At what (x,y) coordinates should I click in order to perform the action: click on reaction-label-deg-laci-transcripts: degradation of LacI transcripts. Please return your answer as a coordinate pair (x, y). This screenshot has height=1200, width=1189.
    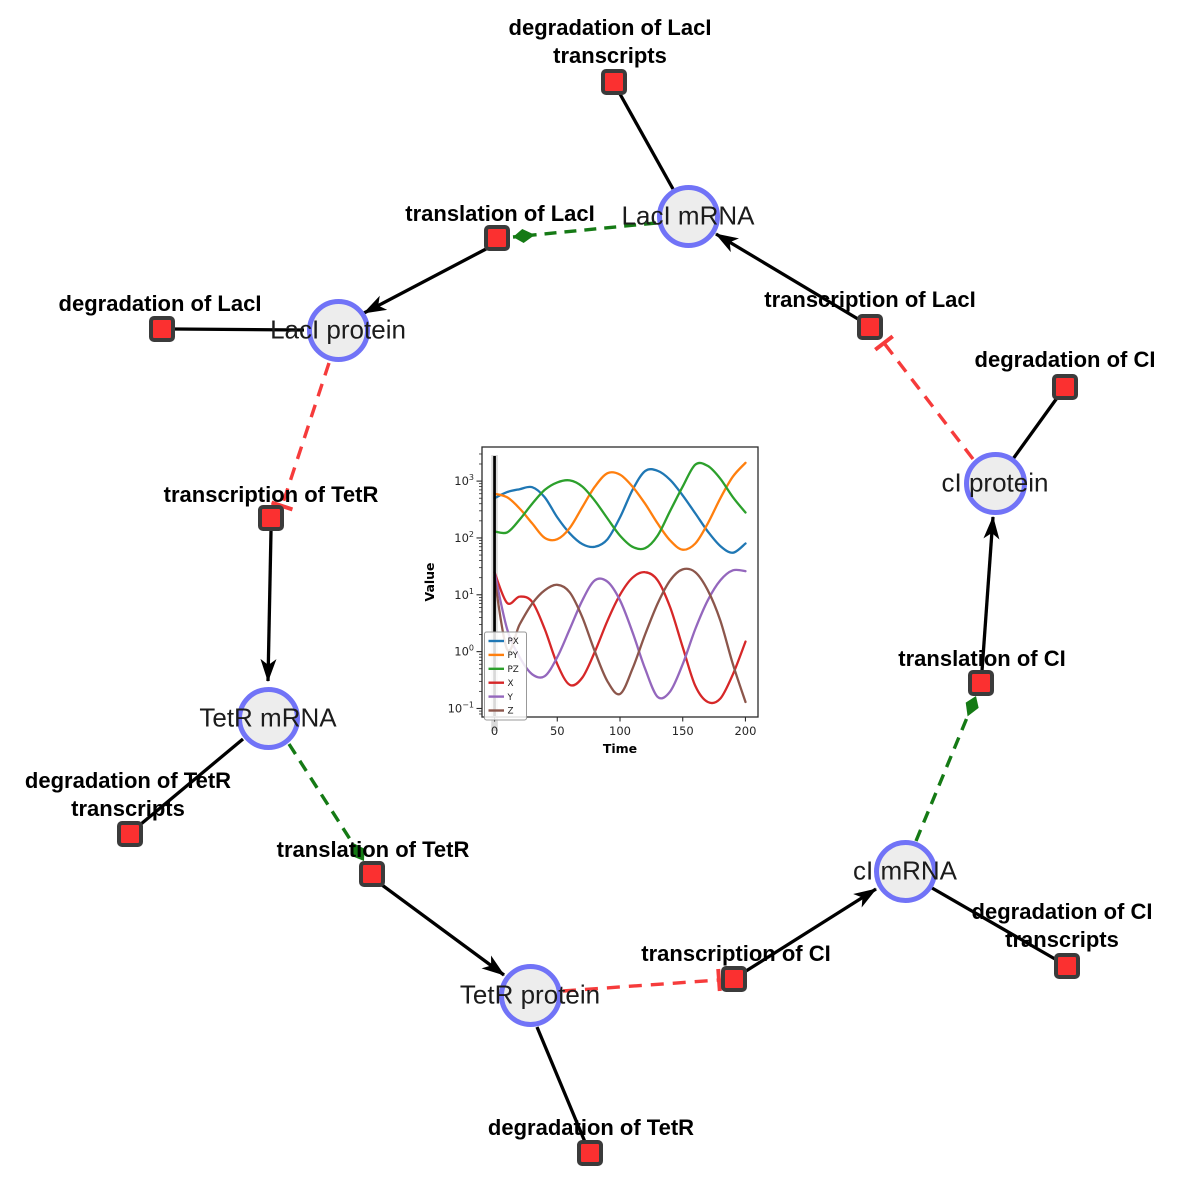
    Looking at the image, I should click on (610, 42).